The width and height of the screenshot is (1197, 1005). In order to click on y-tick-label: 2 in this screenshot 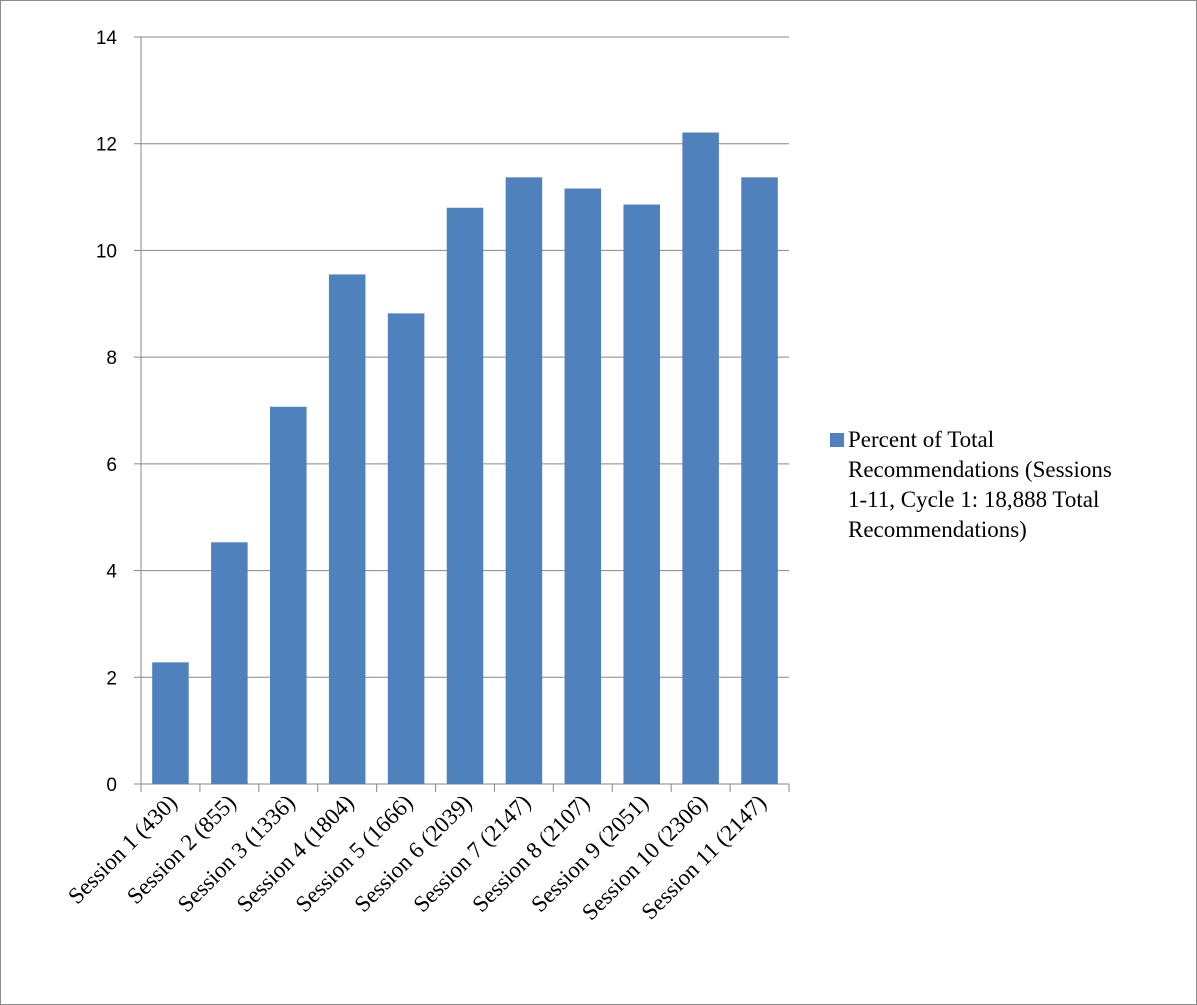, I will do `click(111, 678)`.